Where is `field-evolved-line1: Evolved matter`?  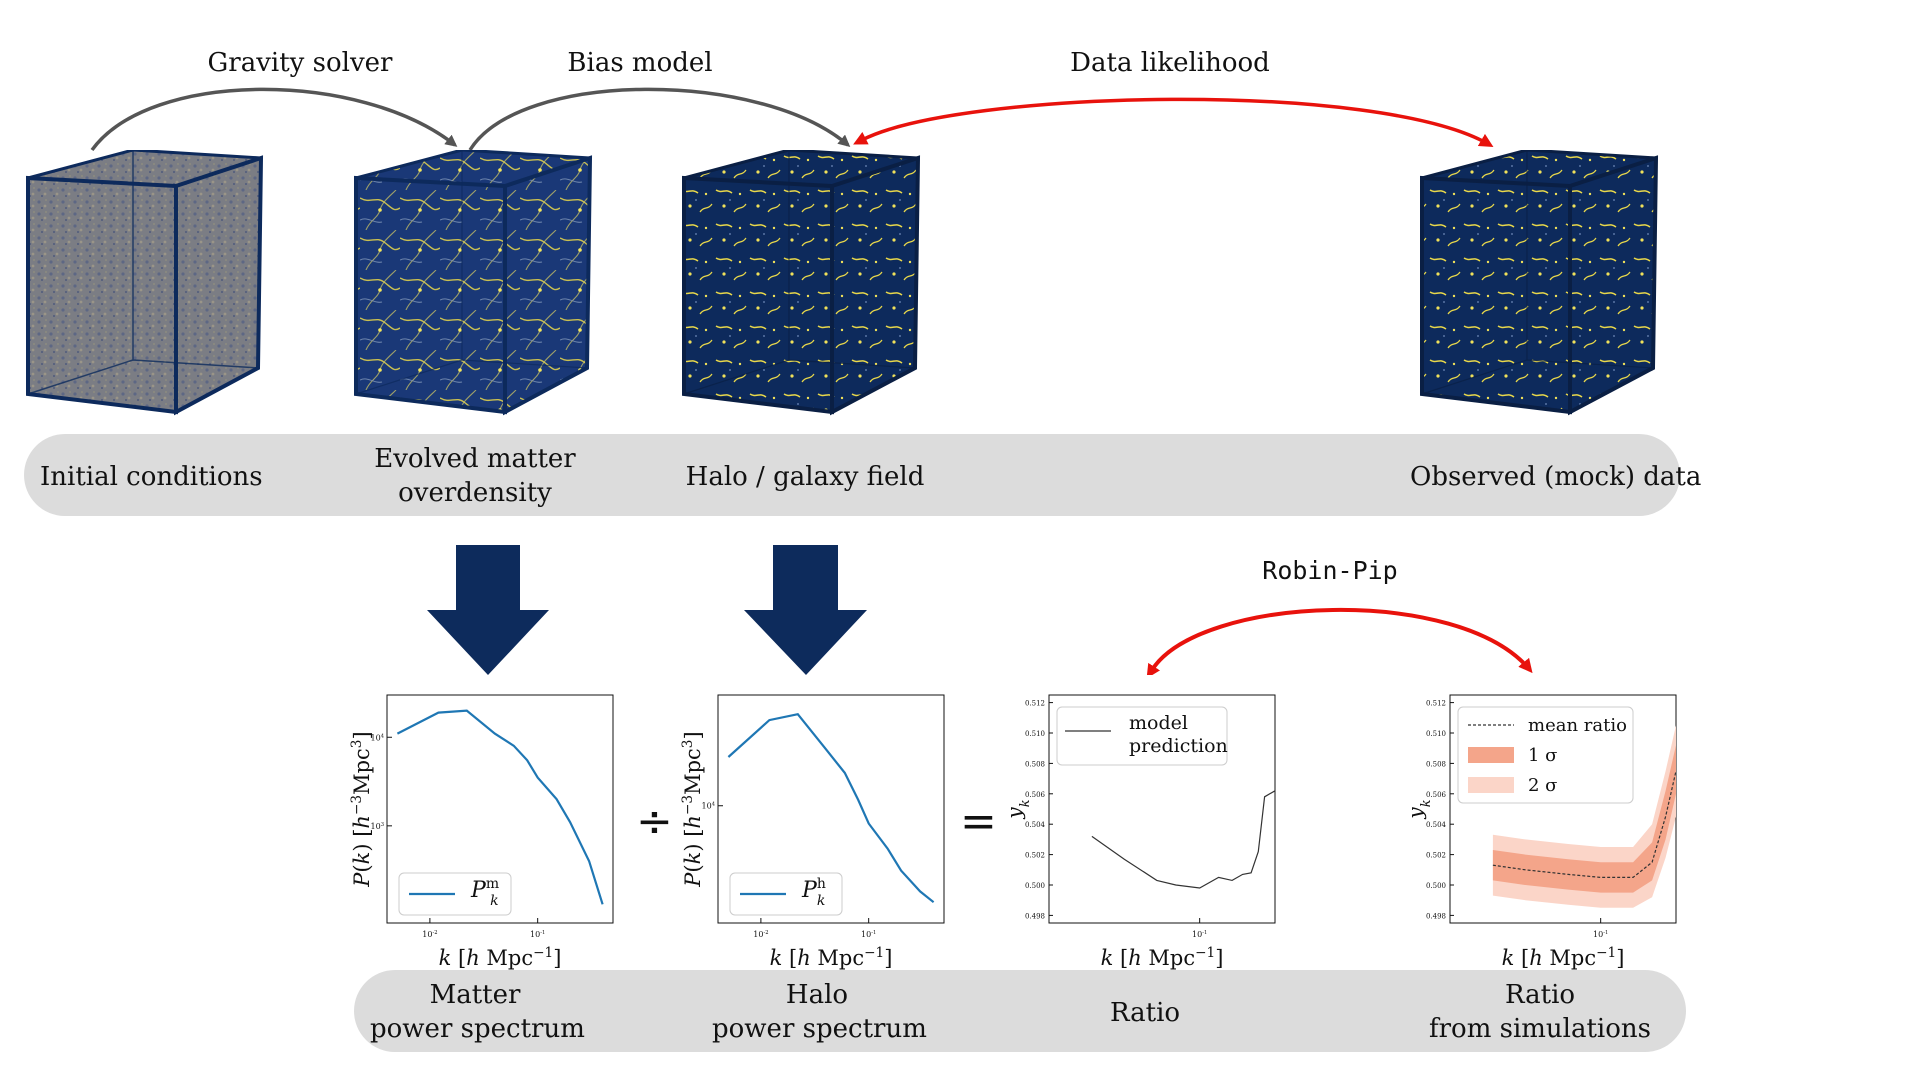
field-evolved-line1: Evolved matter is located at coordinates (475, 459).